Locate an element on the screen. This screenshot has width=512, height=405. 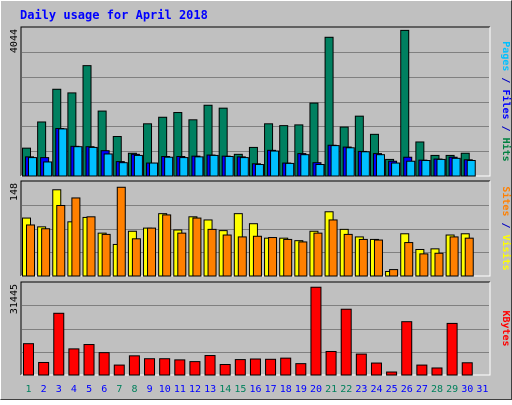
legend-part: Visits is located at coordinates (506, 253).